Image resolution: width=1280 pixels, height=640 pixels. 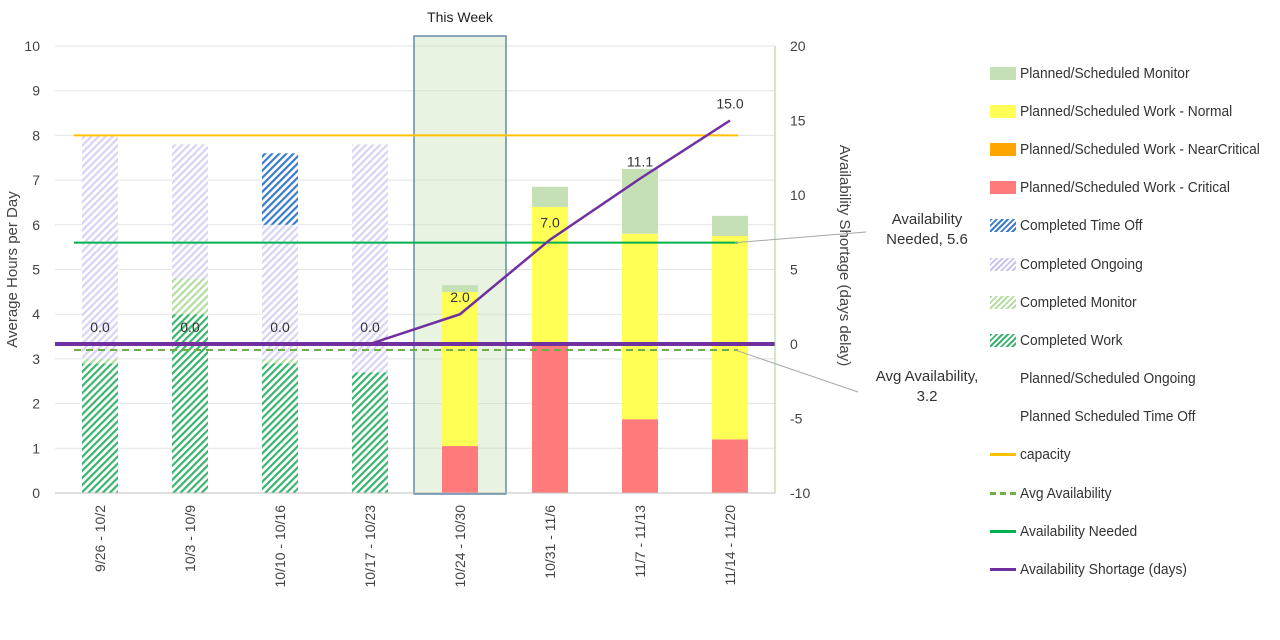 What do you see at coordinates (1125, 188) in the screenshot?
I see `legend-label: Planned/Scheduled Work - Critical` at bounding box center [1125, 188].